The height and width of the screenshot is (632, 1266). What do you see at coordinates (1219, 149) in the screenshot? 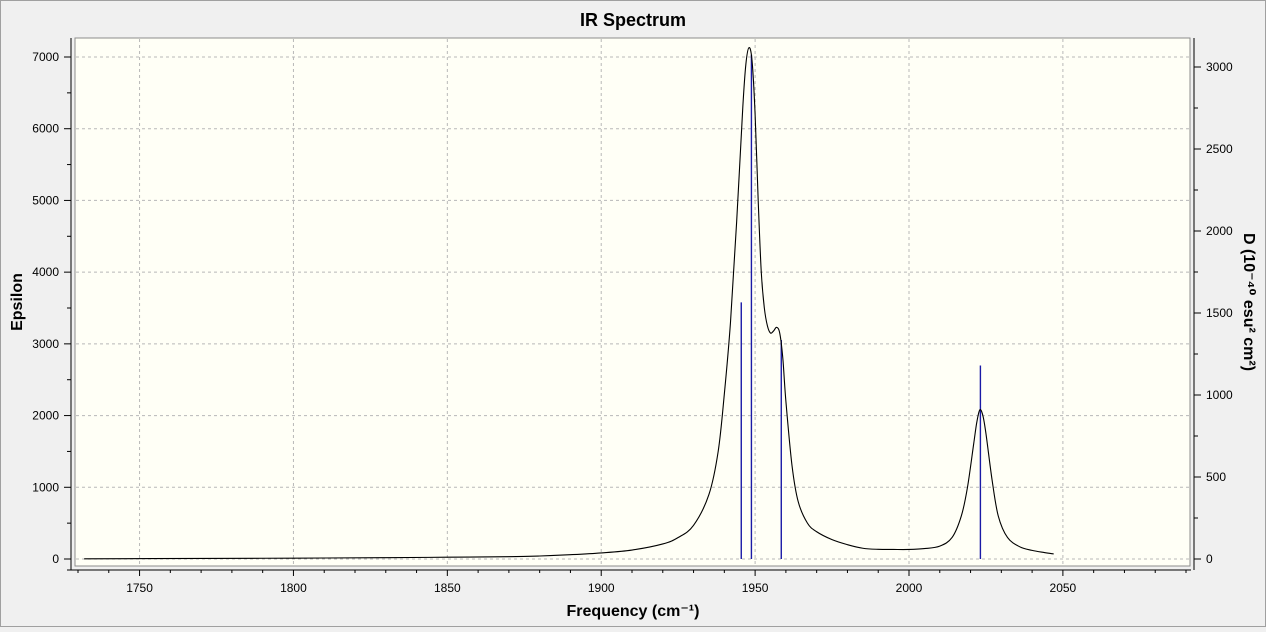
I see `y-right-tick-label: 2500` at bounding box center [1219, 149].